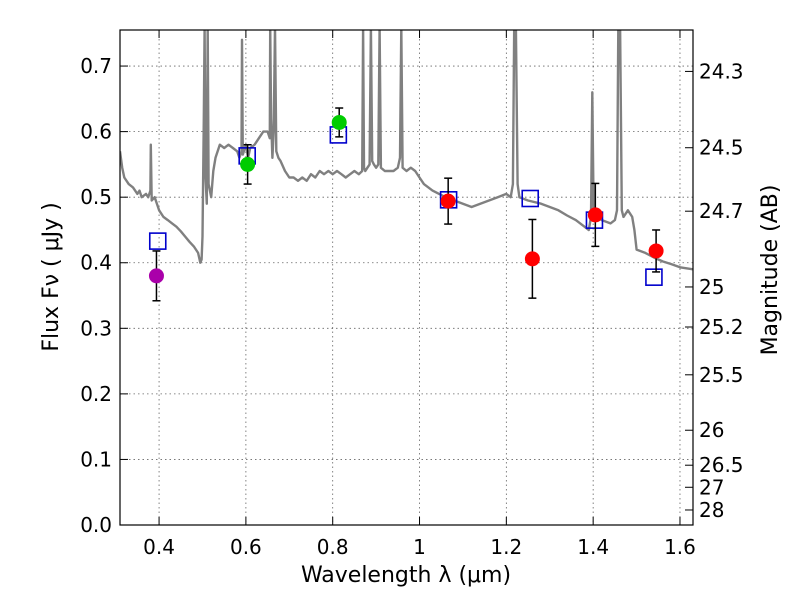  Describe the element at coordinates (711, 510) in the screenshot. I see `mag-tick-label: 28` at that location.